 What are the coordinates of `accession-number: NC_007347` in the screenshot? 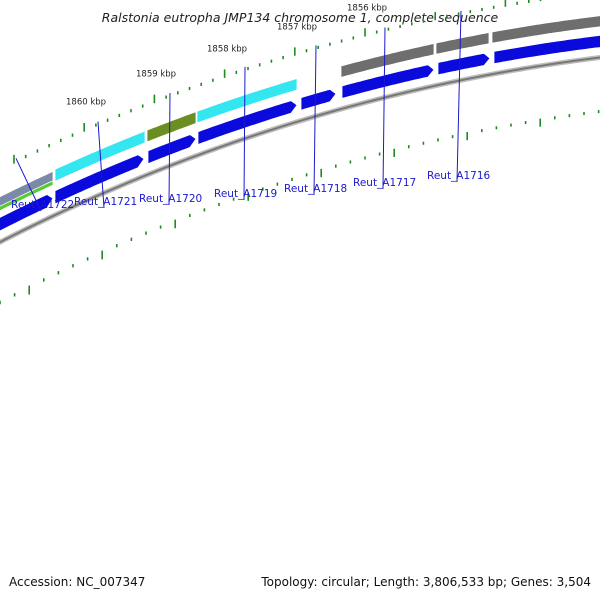 It's located at (111, 582).